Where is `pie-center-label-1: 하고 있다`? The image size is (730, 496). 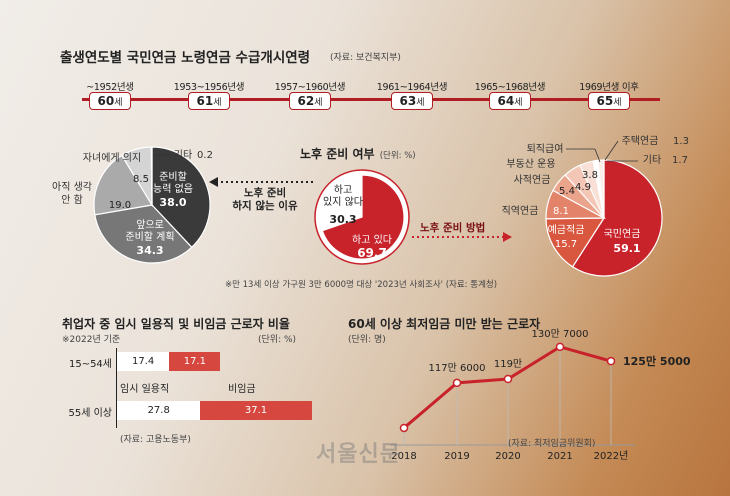 pie-center-label-1: 하고 있다 is located at coordinates (372, 239).